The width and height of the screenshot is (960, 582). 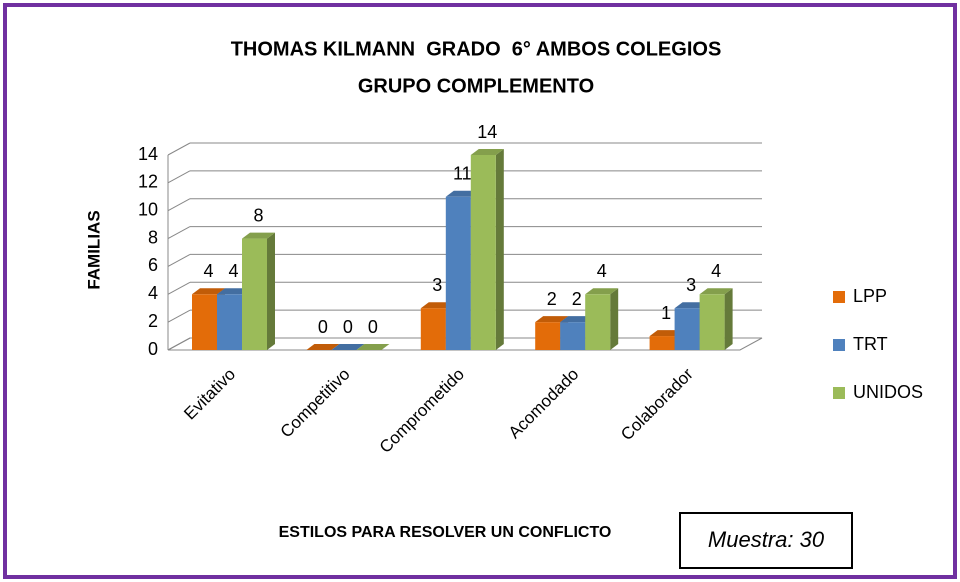 I want to click on y-tick-label: 2, so click(x=153, y=321).